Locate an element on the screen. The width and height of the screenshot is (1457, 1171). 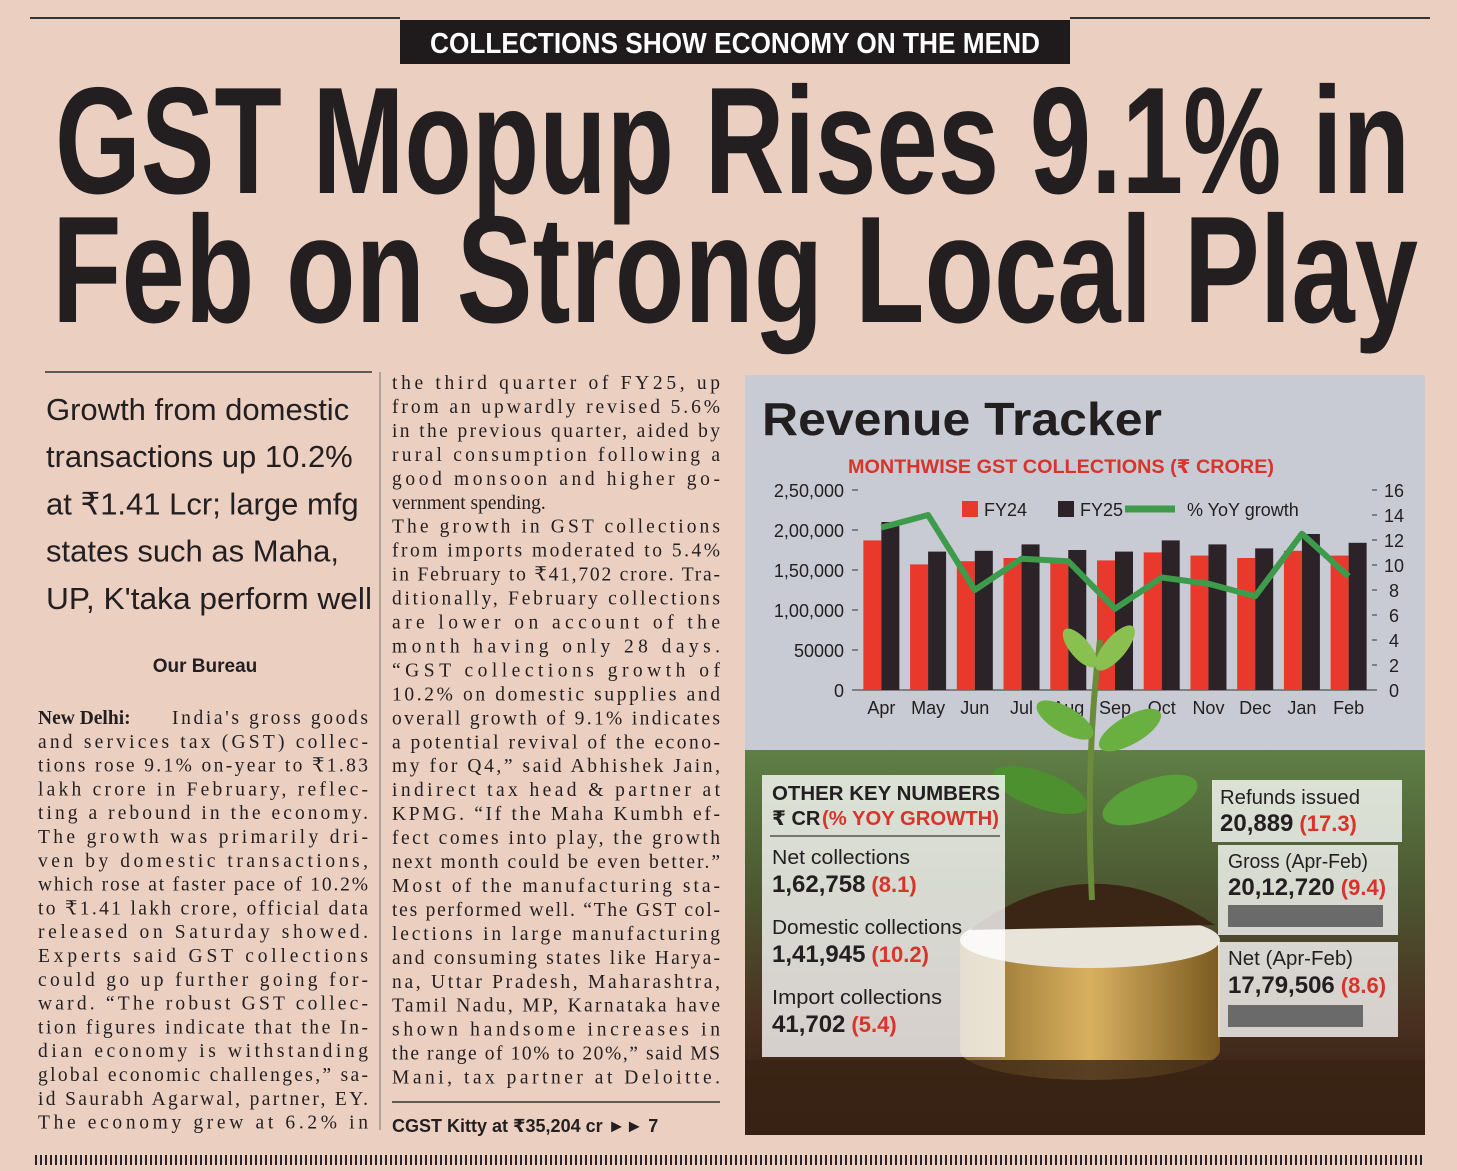
y2-tick-label: 0 is located at coordinates (1394, 691).